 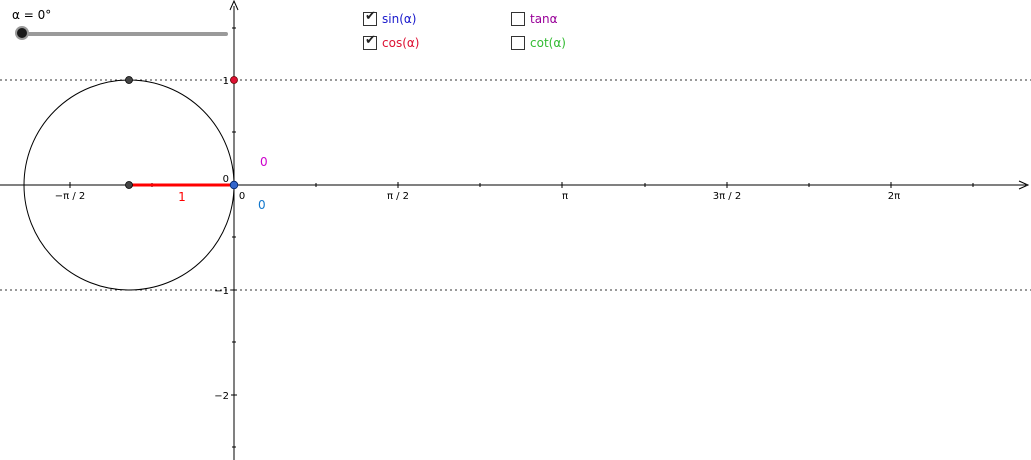 I want to click on checkbox-sin: ✔ sin(α), so click(x=390, y=17).